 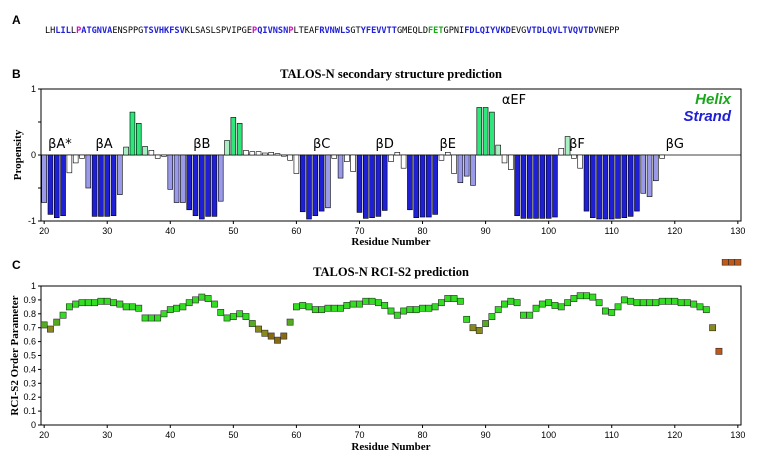 What do you see at coordinates (296, 231) in the screenshot?
I see `x-tick-label-b: 60` at bounding box center [296, 231].